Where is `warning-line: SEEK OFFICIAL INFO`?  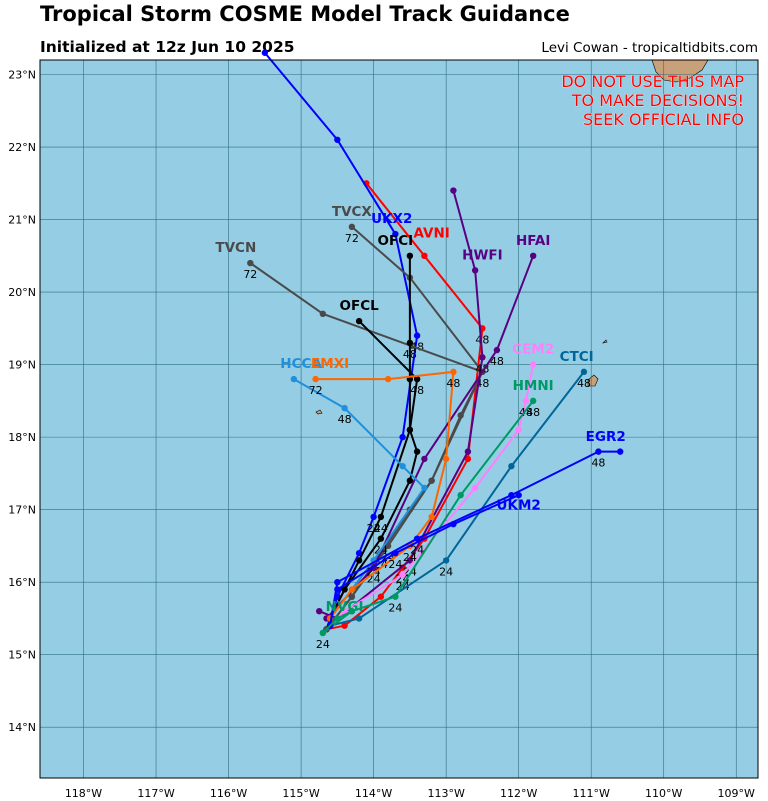 warning-line: SEEK OFFICIAL INFO is located at coordinates (663, 119).